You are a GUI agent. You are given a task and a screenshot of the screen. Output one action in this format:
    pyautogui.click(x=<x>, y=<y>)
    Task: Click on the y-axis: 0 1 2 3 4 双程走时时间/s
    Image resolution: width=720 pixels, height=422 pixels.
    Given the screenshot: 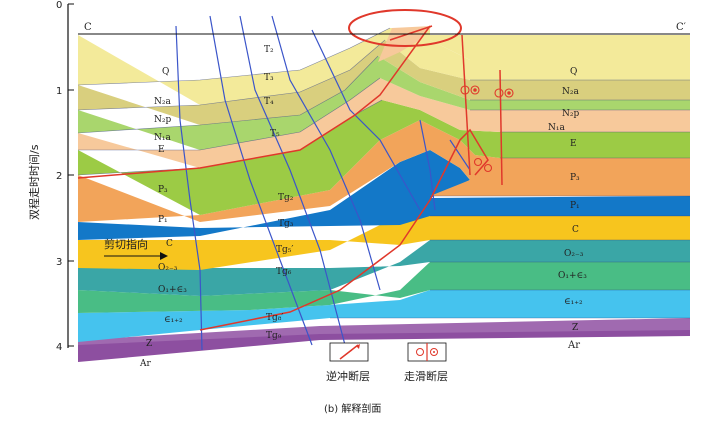 What is the action you would take?
    pyautogui.click(x=51, y=176)
    